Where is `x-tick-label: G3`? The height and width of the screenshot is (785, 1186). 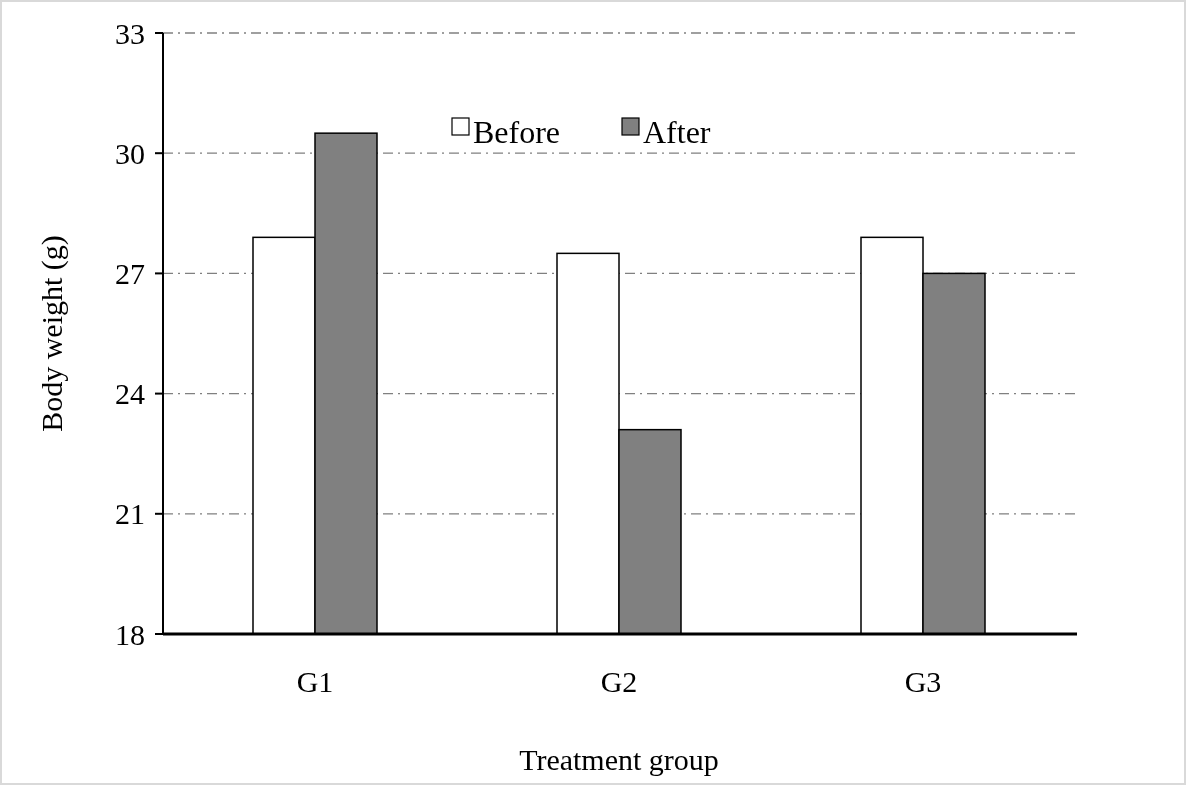 x-tick-label: G3 is located at coordinates (923, 681).